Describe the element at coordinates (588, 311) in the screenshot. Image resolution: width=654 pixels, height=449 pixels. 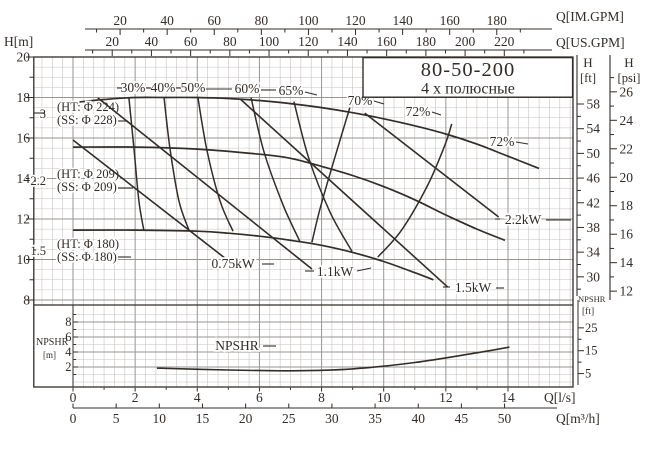
I see `y-axis-title-npshrft-2: [ft]` at that location.